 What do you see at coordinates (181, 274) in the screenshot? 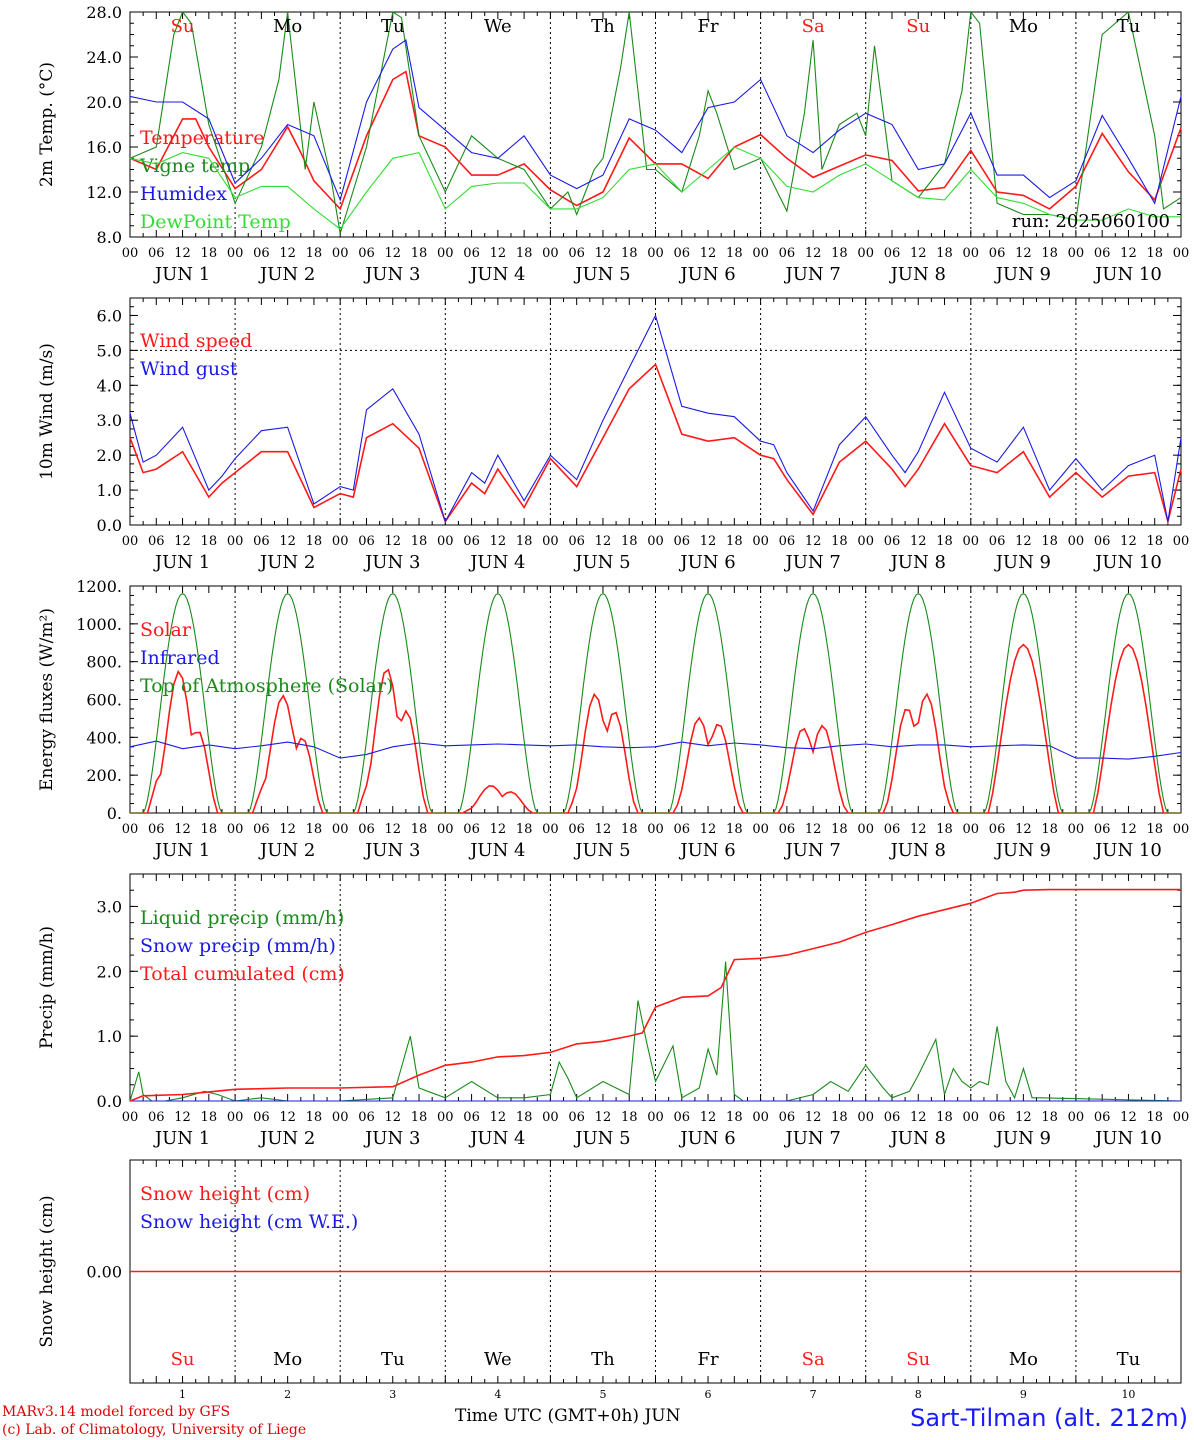
I see `date-label: JUN 1` at bounding box center [181, 274].